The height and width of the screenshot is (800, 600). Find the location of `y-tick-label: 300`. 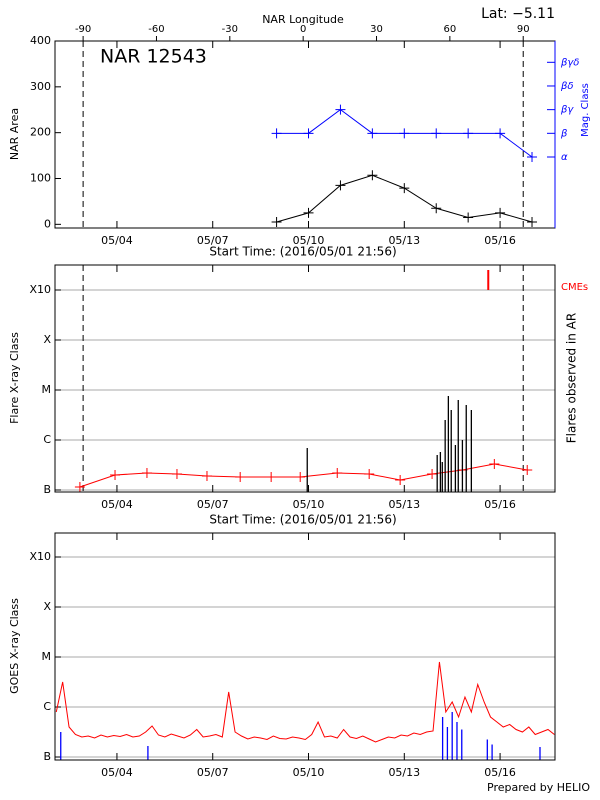

y-tick-label: 300 is located at coordinates (40, 86).